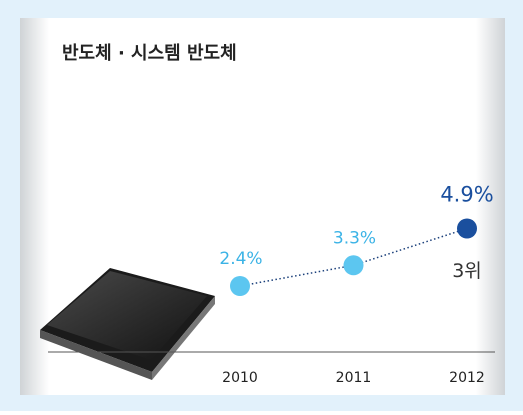 This screenshot has width=523, height=415. What do you see at coordinates (149, 53) in the screenshot?
I see `chart-title: 반도체 · 시스템 반도체` at bounding box center [149, 53].